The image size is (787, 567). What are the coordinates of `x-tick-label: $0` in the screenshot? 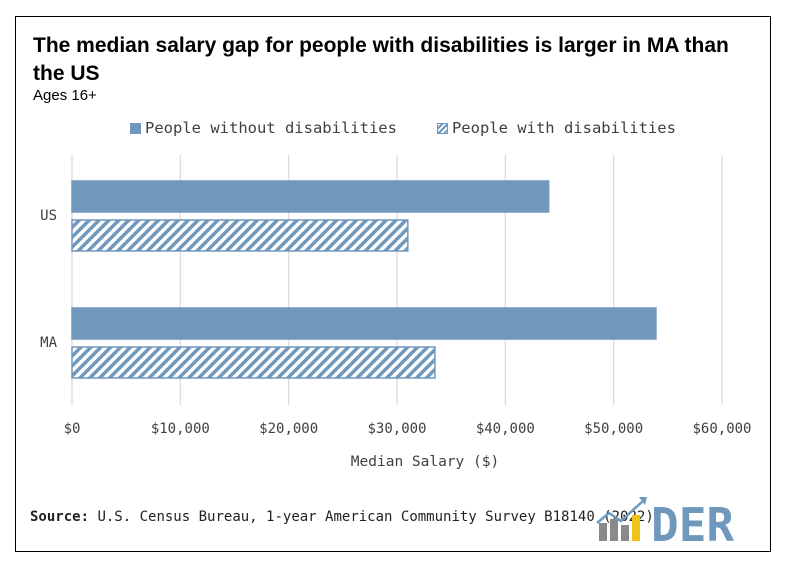 It's located at (72, 429).